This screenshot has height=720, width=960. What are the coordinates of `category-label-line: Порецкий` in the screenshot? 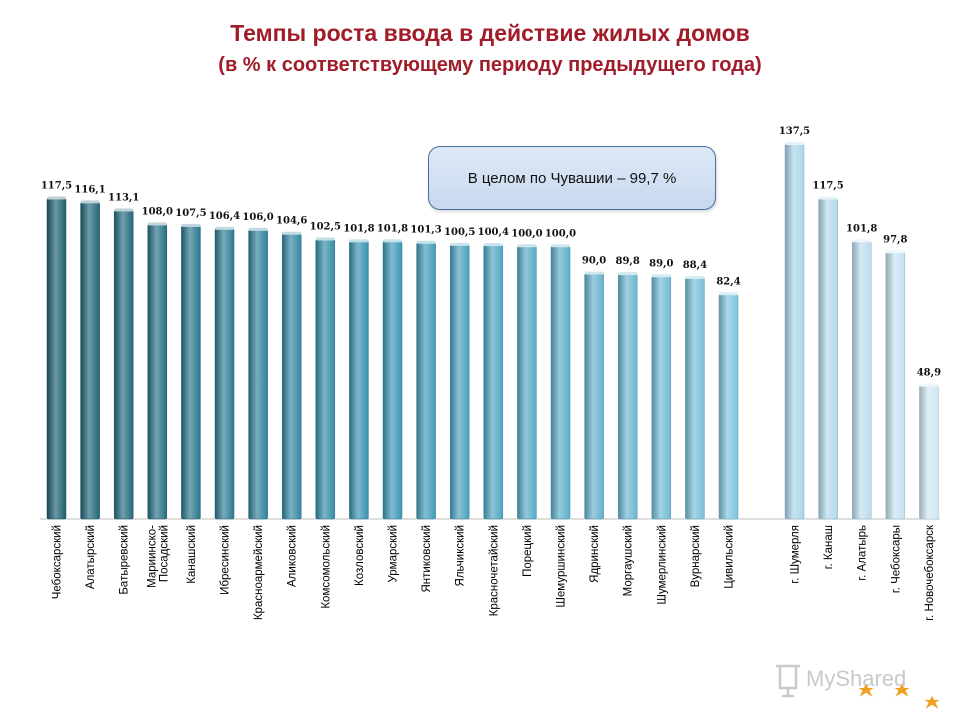 It's located at (528, 551).